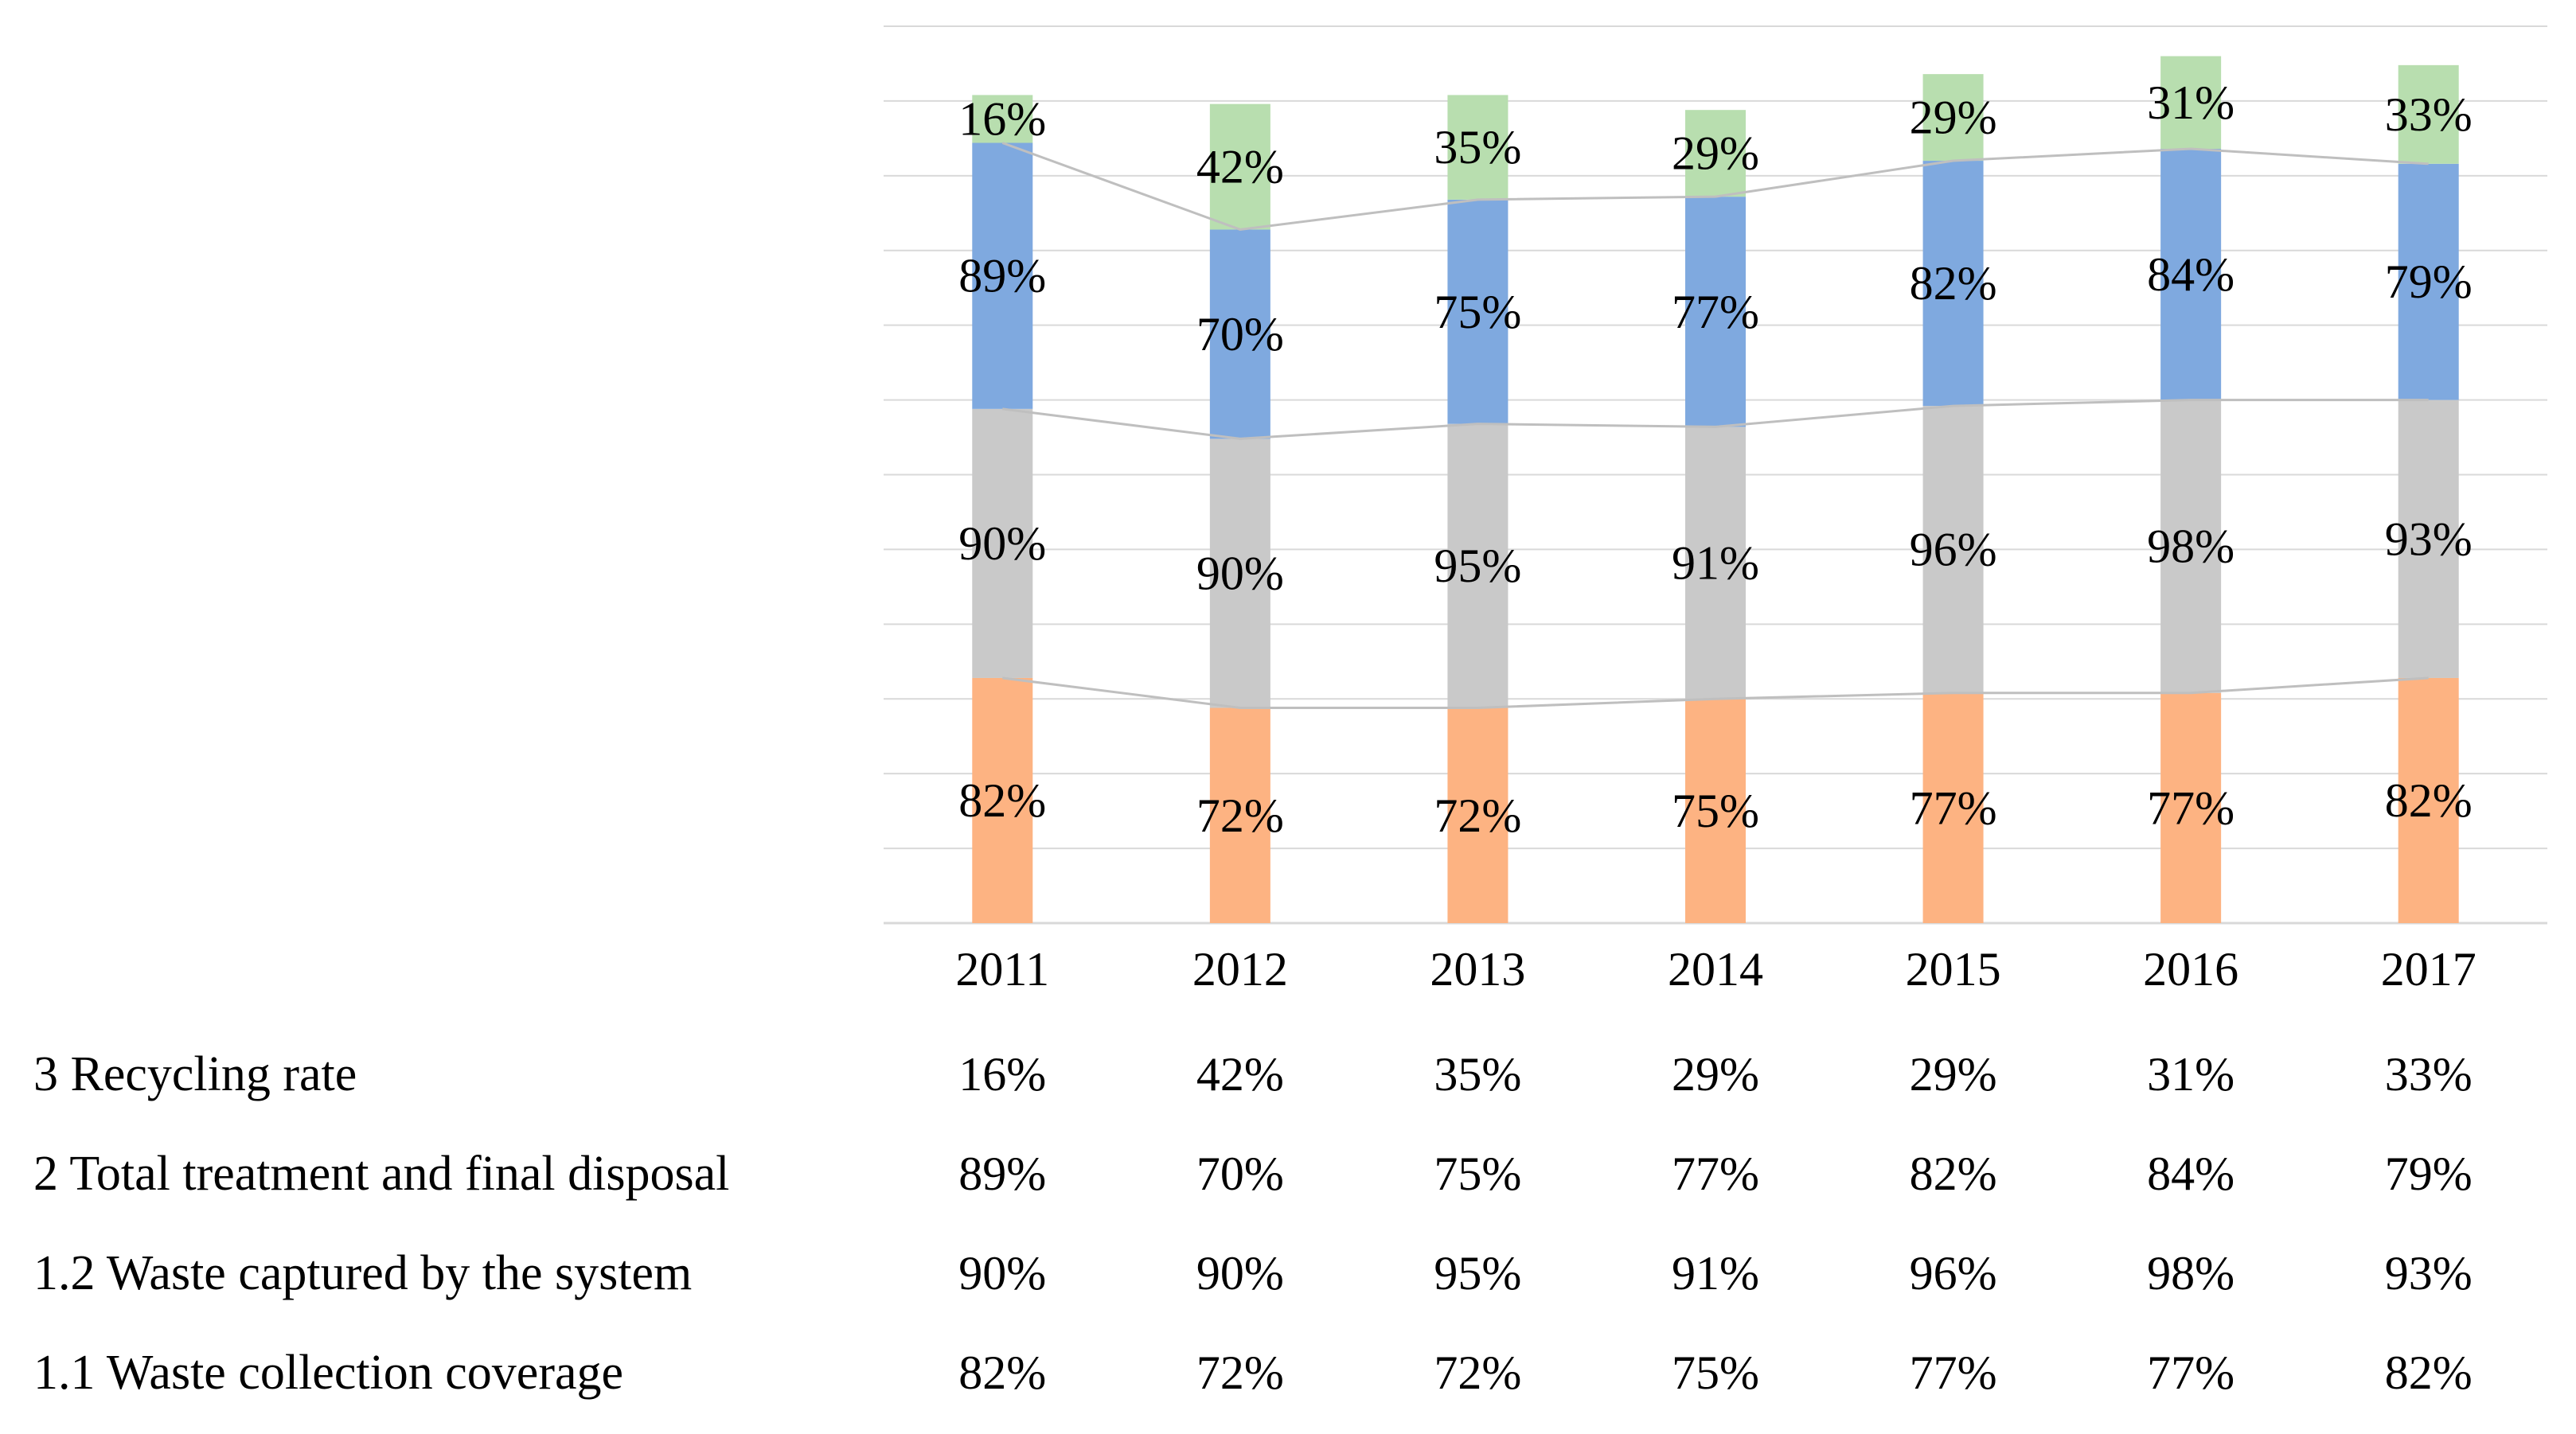 This screenshot has height=1434, width=2576. Describe the element at coordinates (195, 1074) in the screenshot. I see `table-row-label: 3 Recycling rate` at that location.